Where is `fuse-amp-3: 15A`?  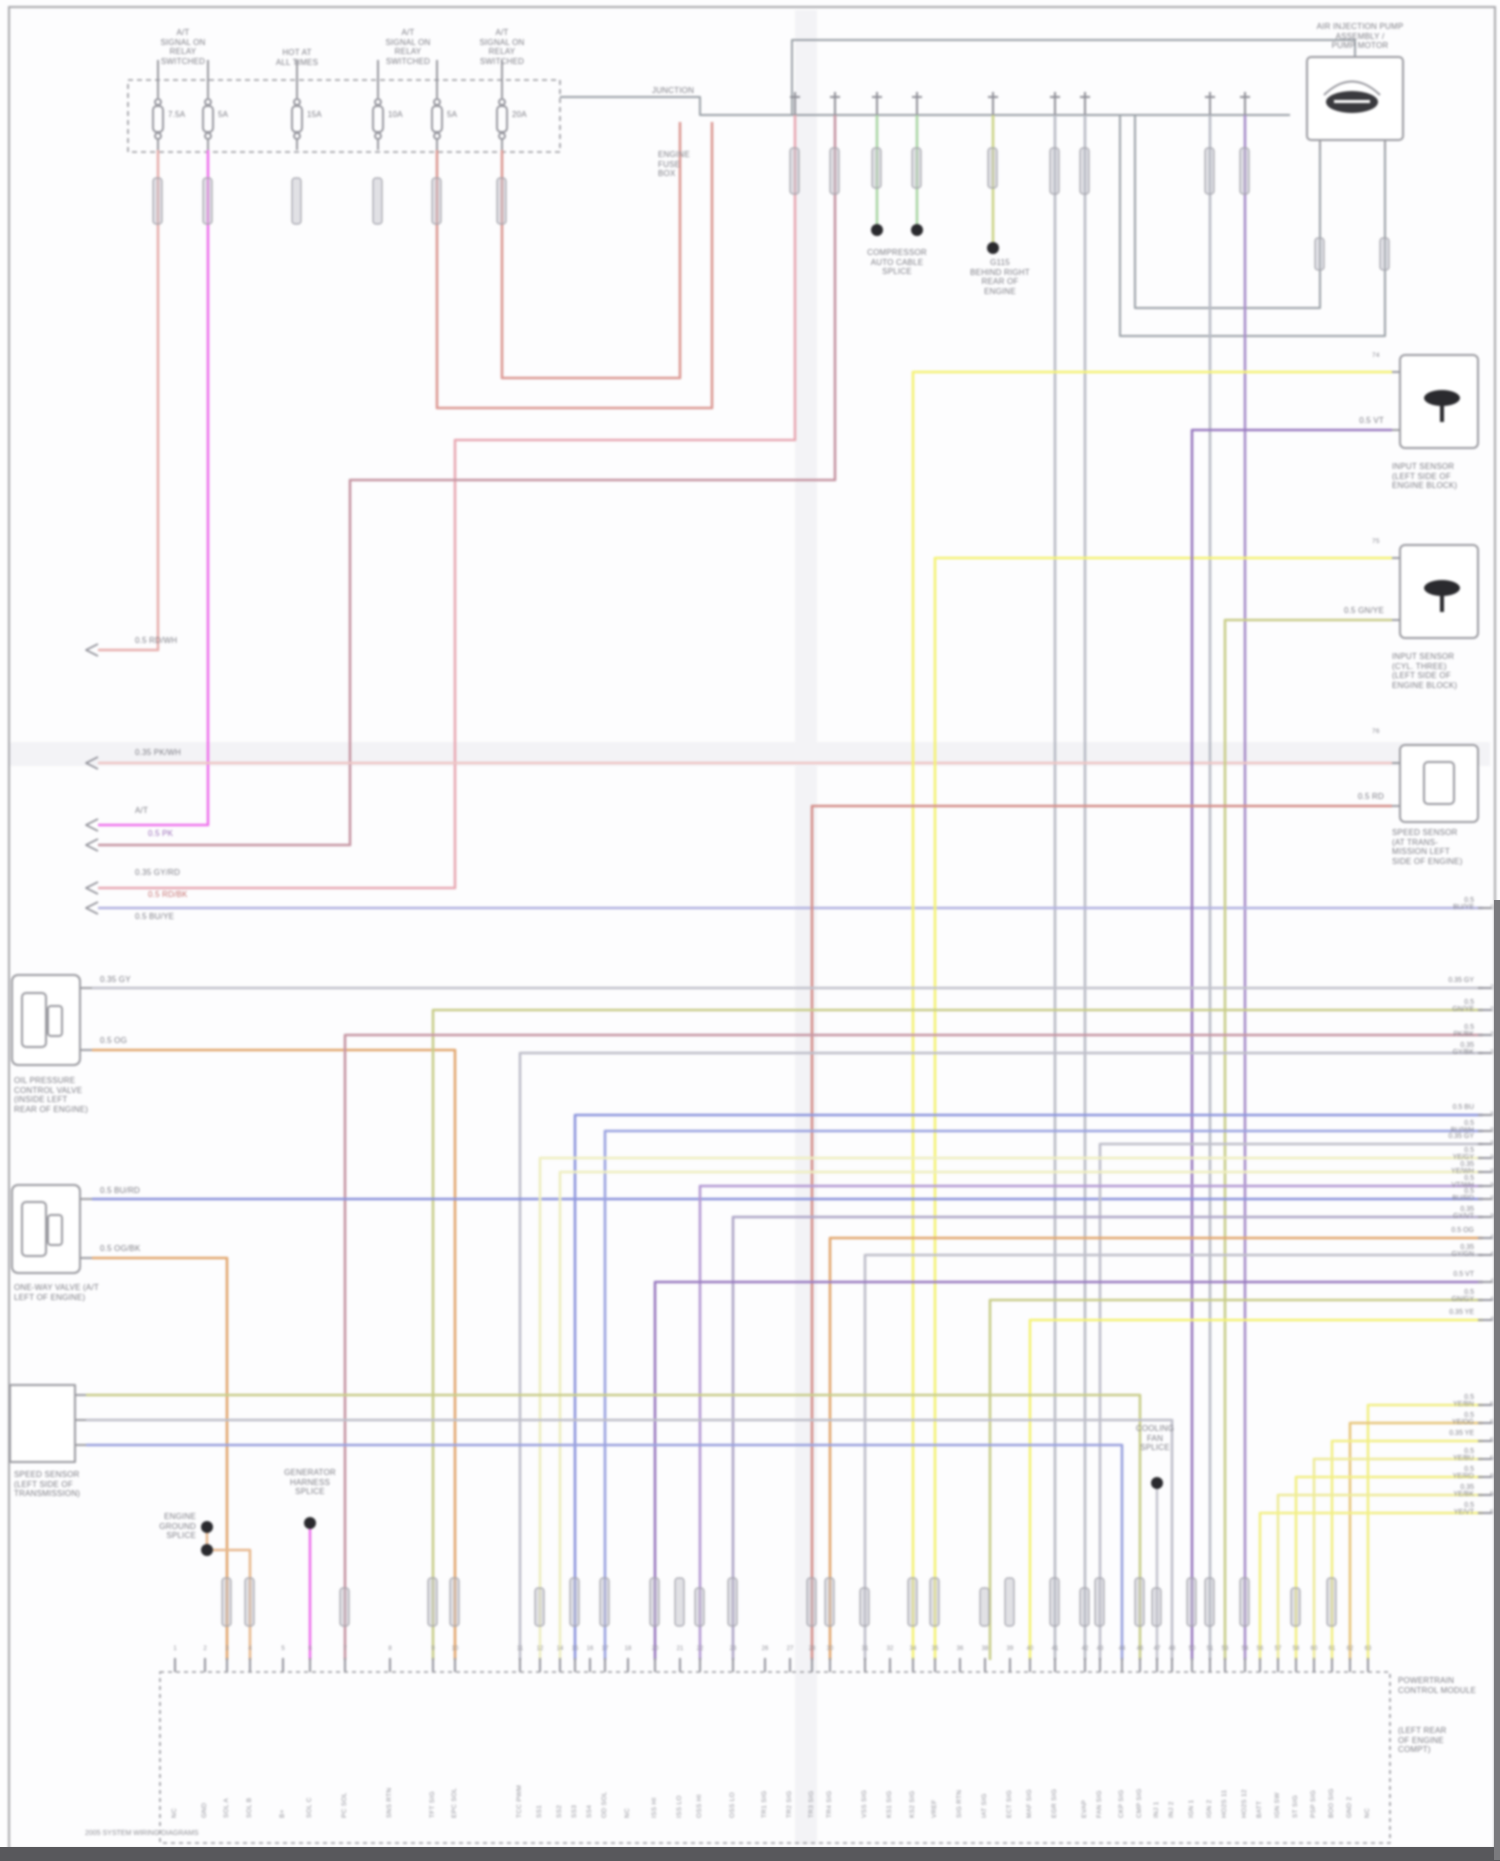 fuse-amp-3: 15A is located at coordinates (314, 114).